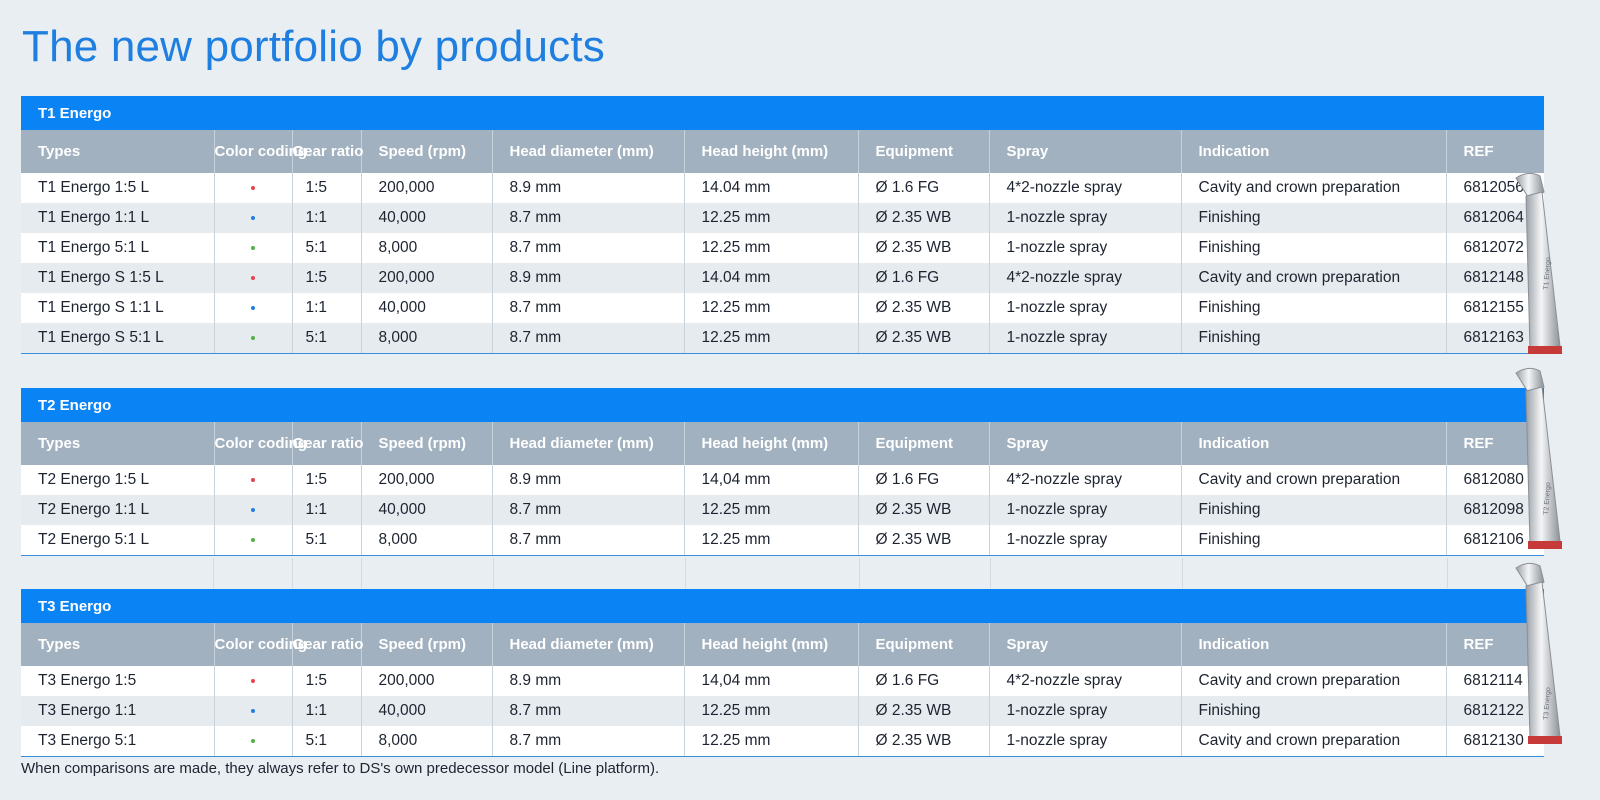 This screenshot has width=1600, height=800. I want to click on cell-ref: 6812106, so click(1495, 540).